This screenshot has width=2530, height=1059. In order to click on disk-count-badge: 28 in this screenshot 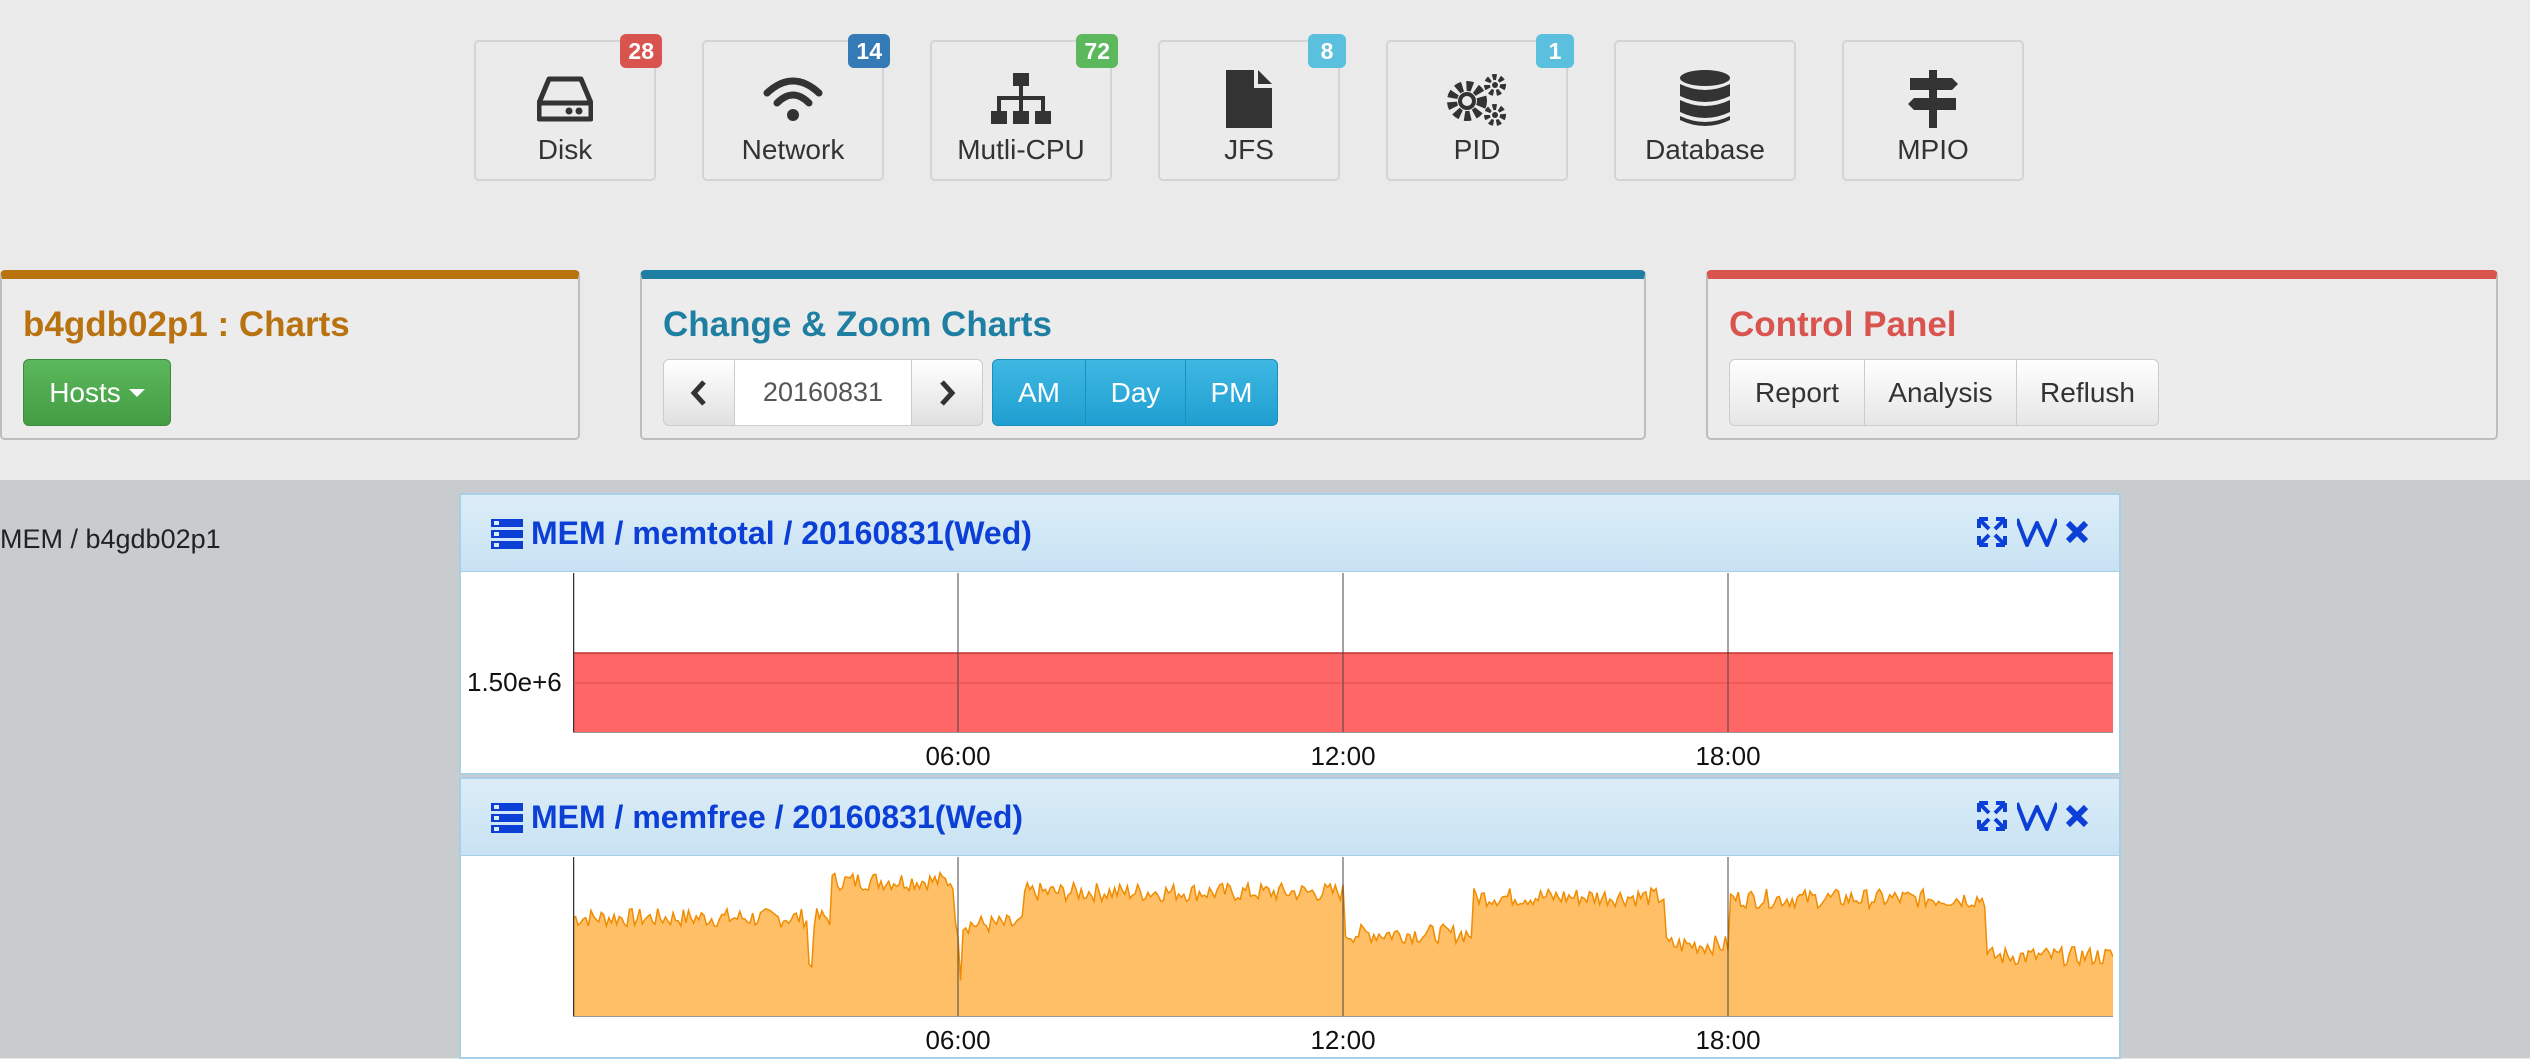, I will do `click(641, 51)`.